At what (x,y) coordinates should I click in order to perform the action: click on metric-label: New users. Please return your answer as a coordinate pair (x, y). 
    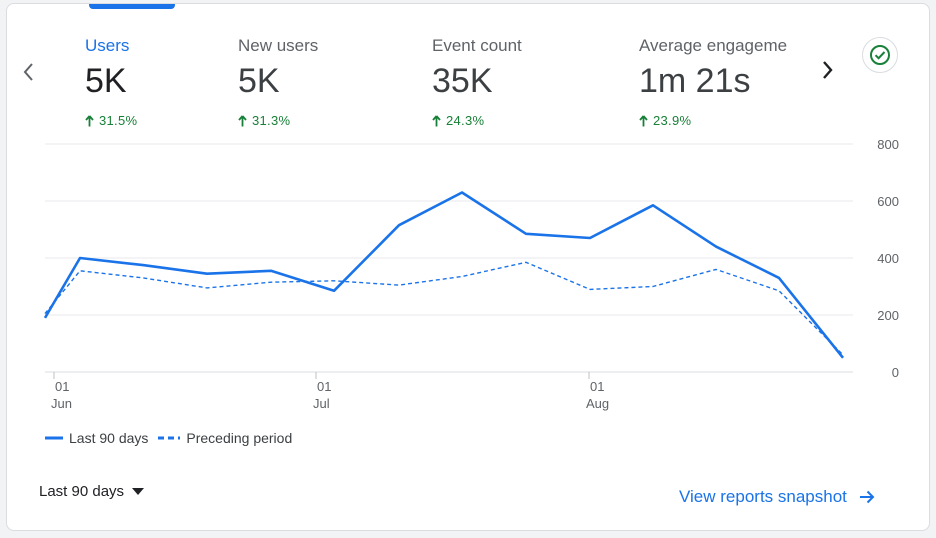
    Looking at the image, I should click on (278, 45).